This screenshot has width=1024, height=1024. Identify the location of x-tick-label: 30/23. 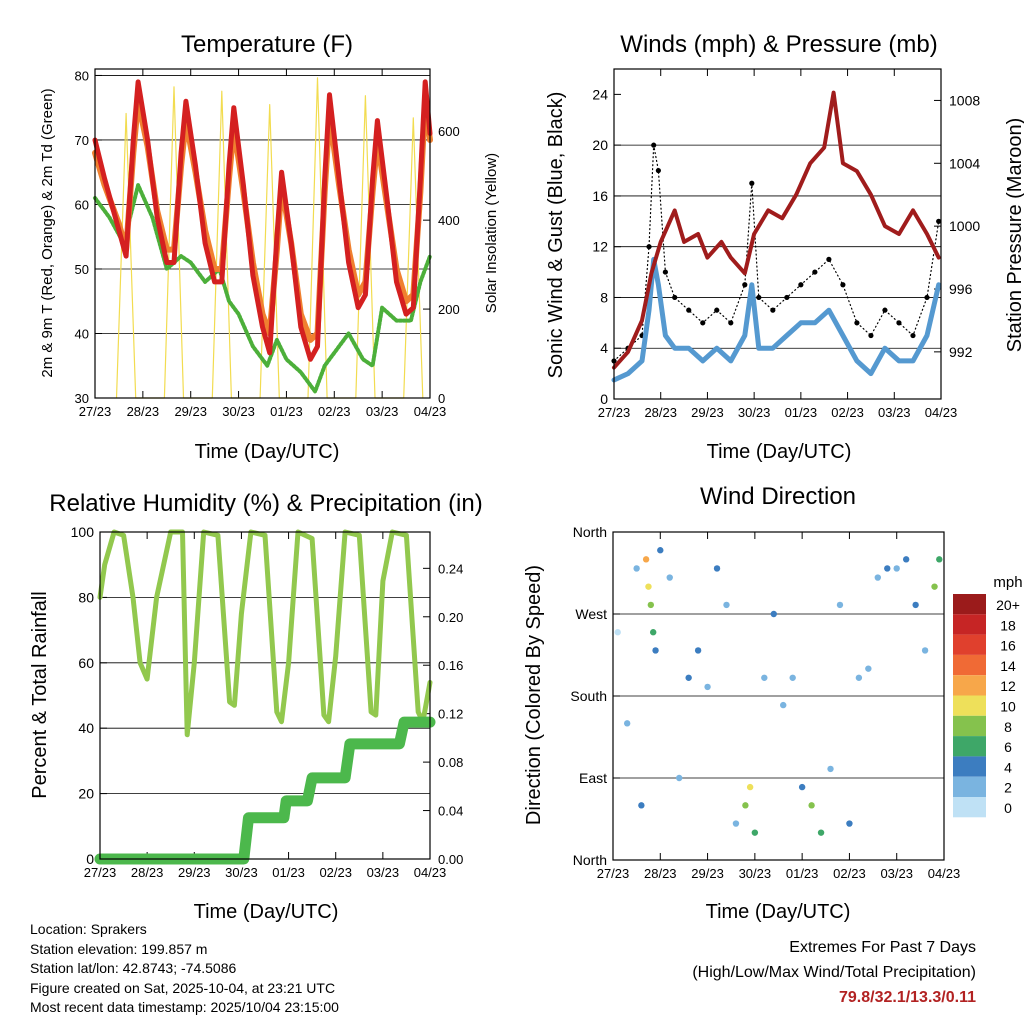
(241, 872).